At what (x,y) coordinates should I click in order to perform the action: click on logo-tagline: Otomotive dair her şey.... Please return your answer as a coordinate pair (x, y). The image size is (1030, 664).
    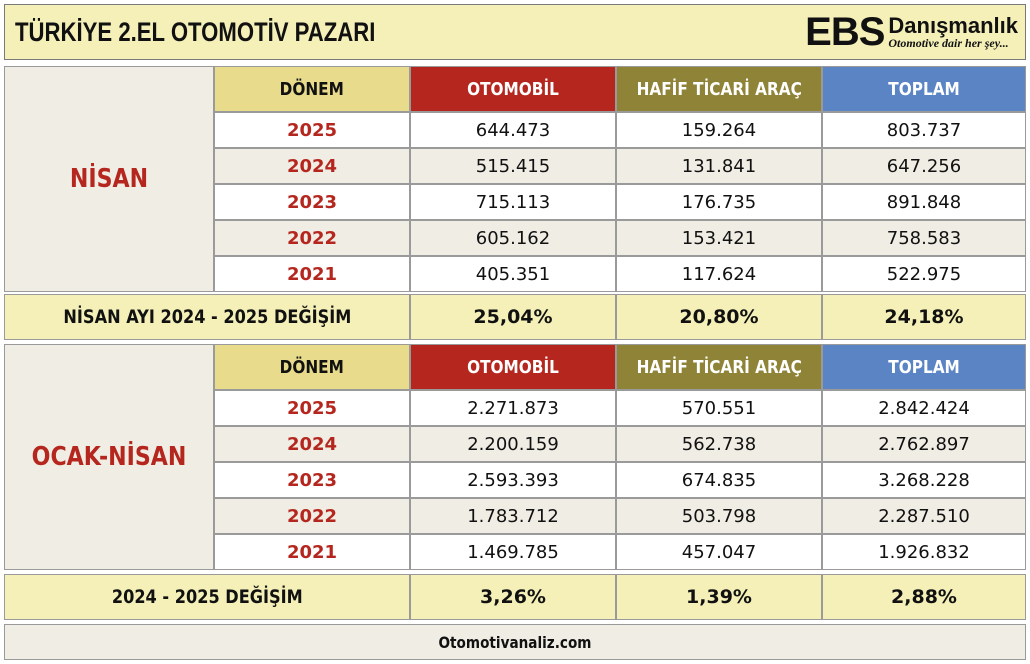
    Looking at the image, I should click on (948, 43).